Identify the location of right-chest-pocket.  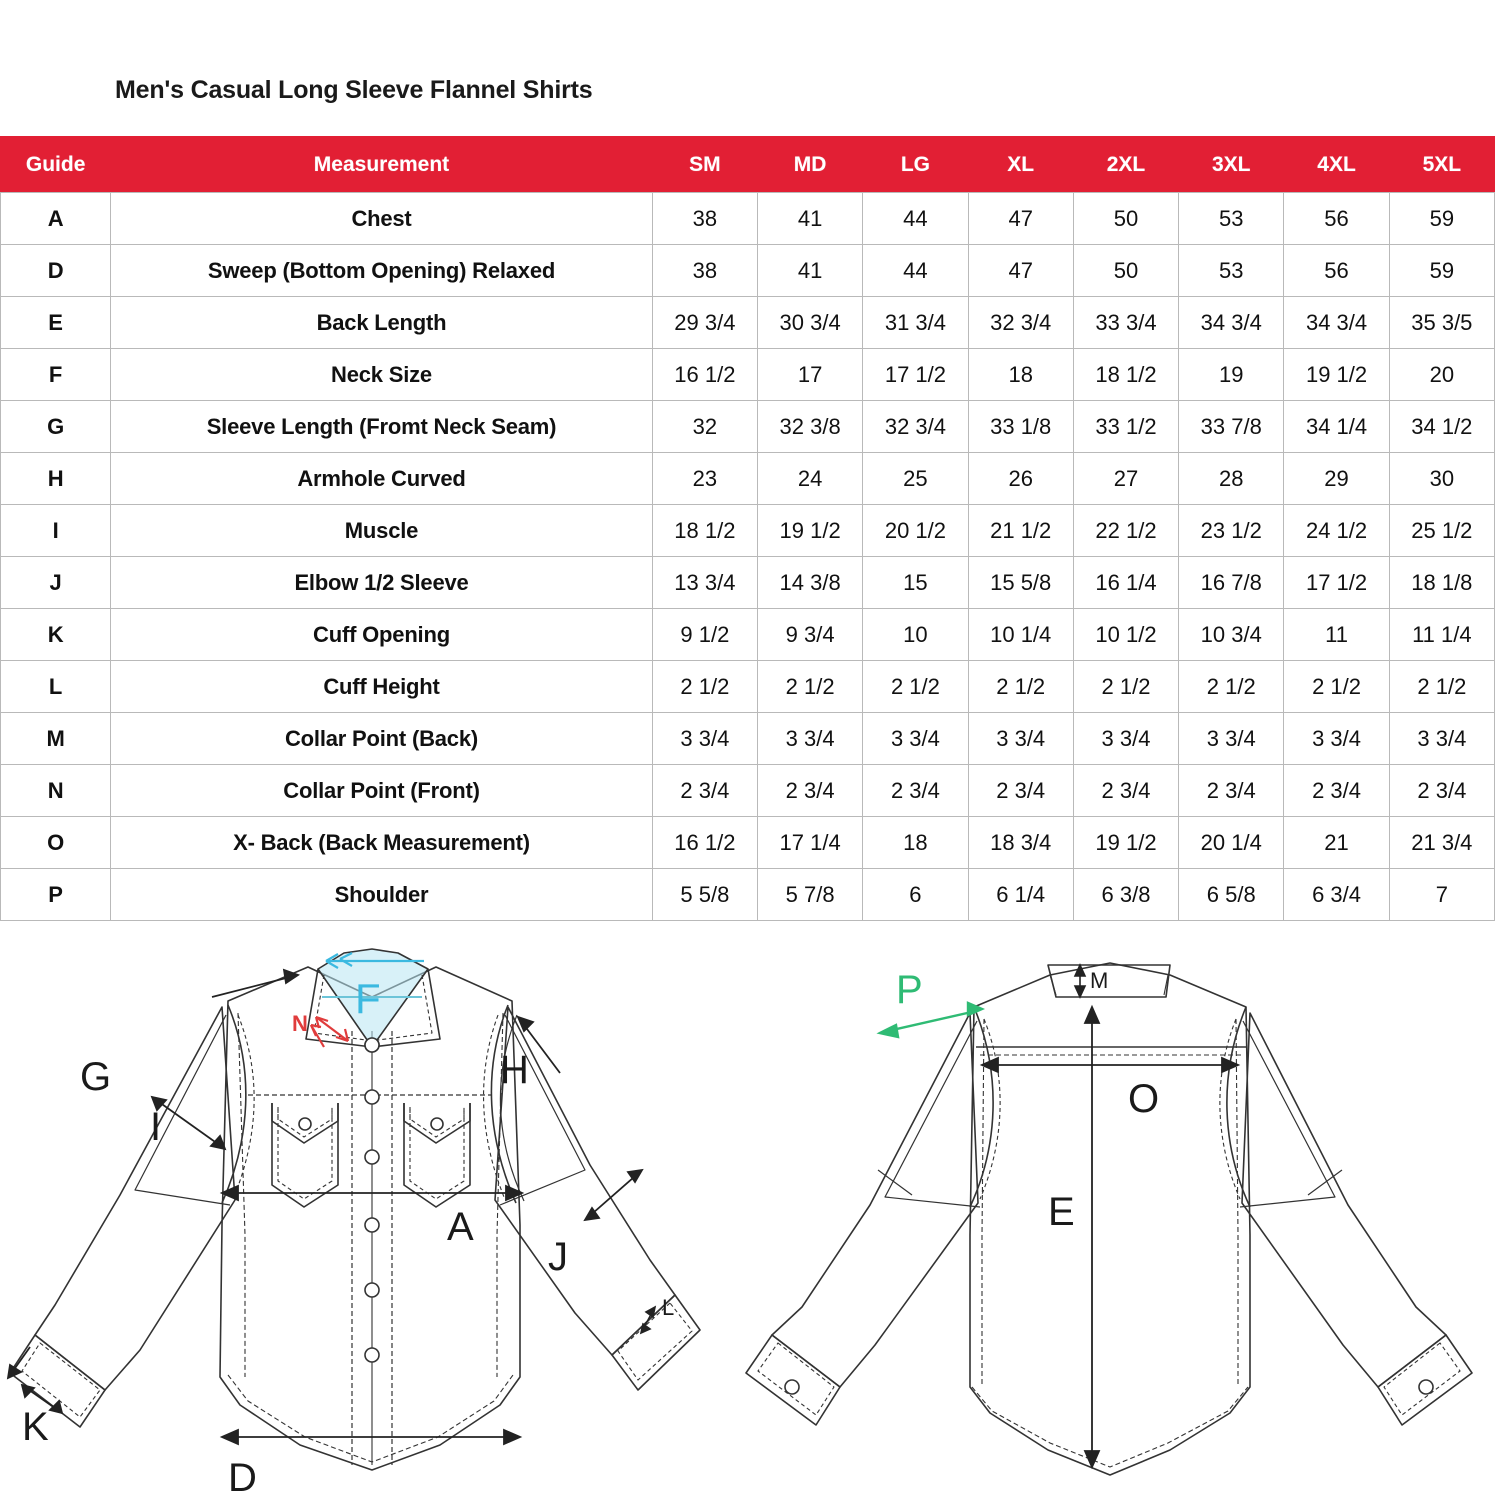
(437, 1155).